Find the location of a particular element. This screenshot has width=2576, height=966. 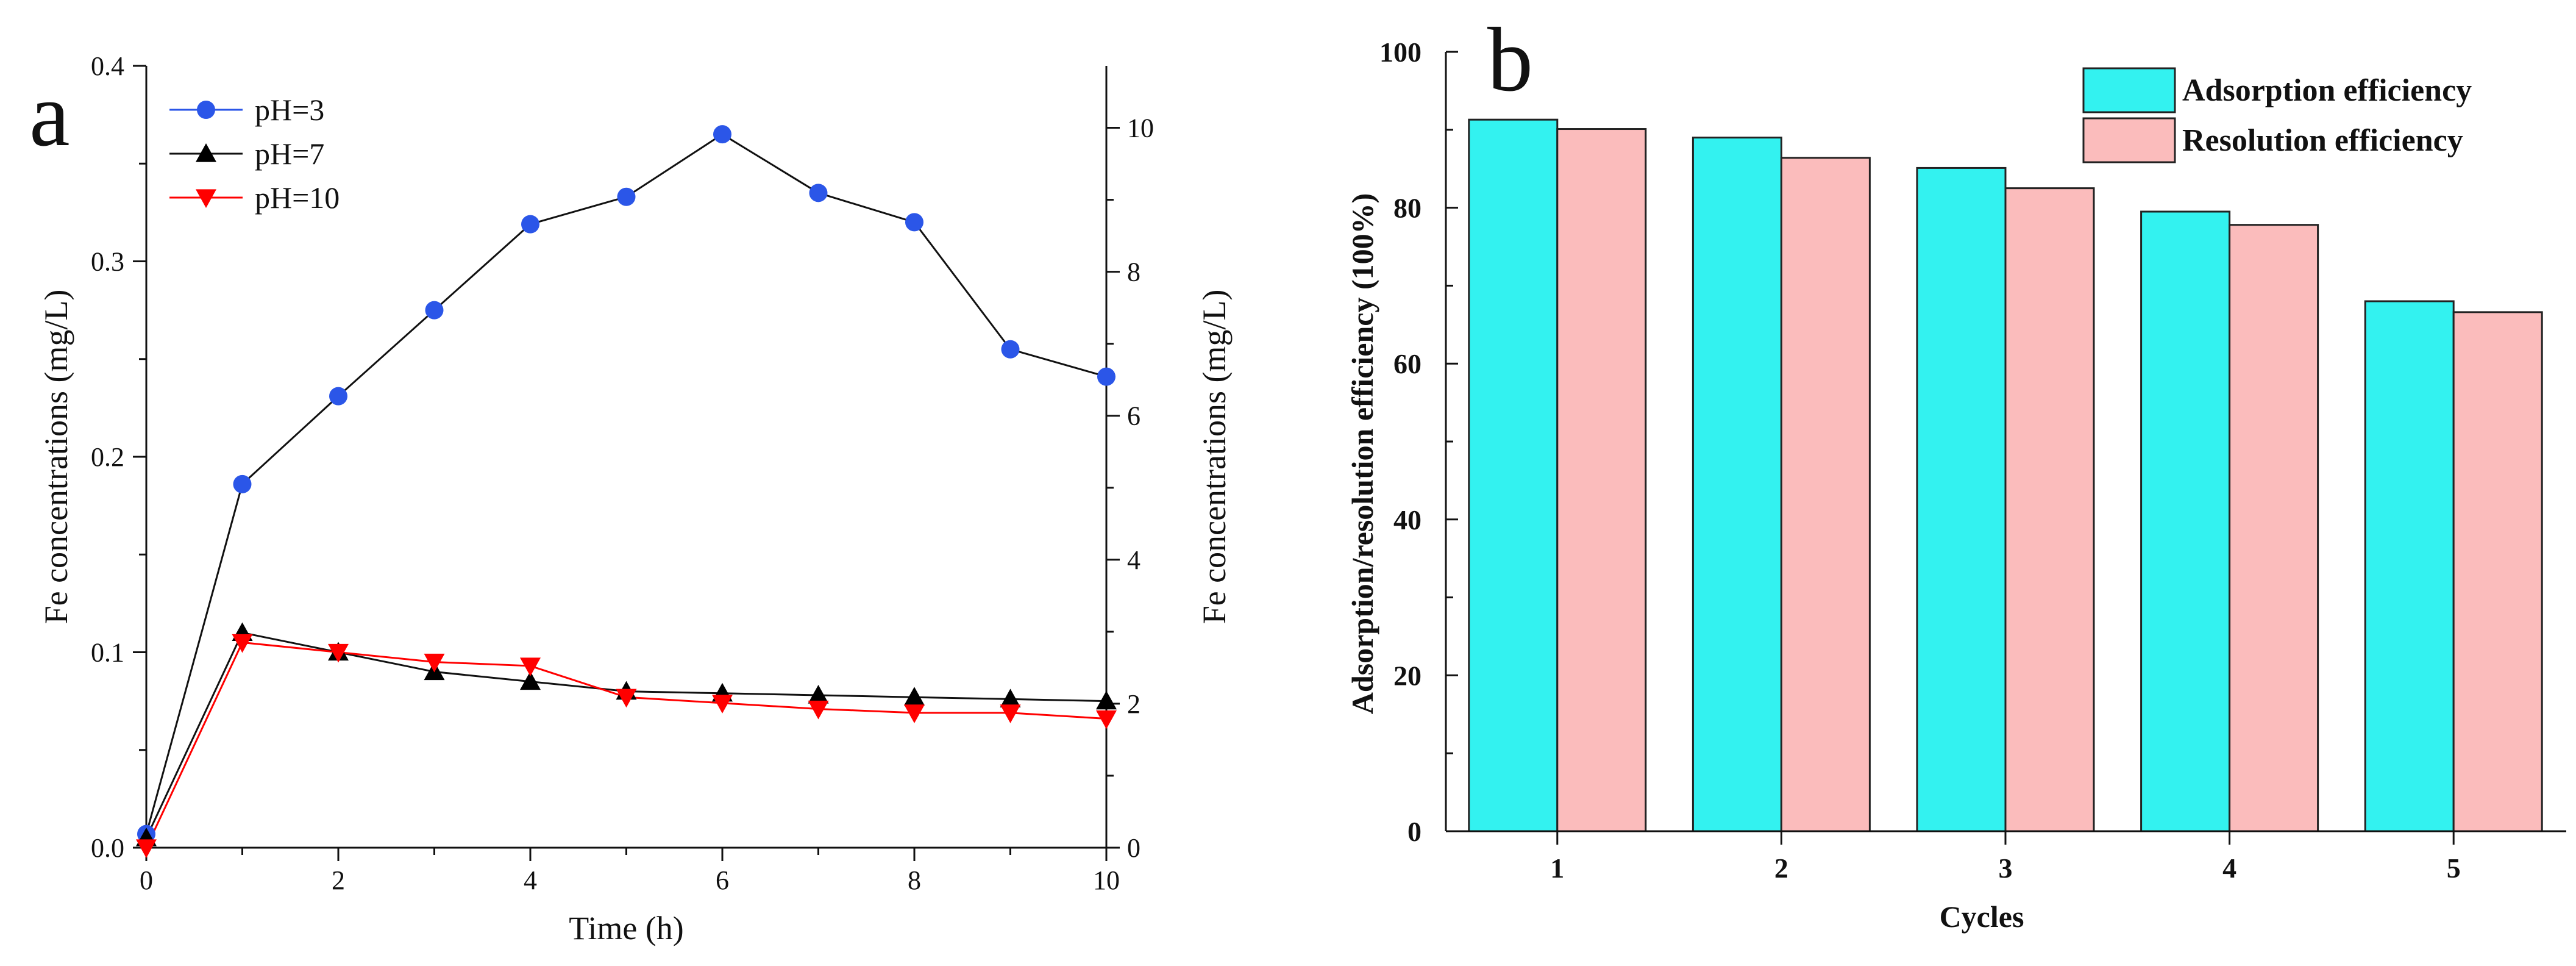

panel-a-letter: a is located at coordinates (49, 114).